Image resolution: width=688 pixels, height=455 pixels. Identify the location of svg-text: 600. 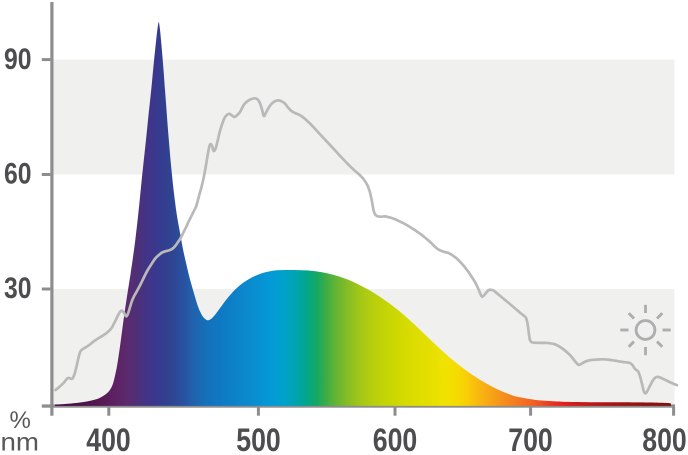
(395, 438).